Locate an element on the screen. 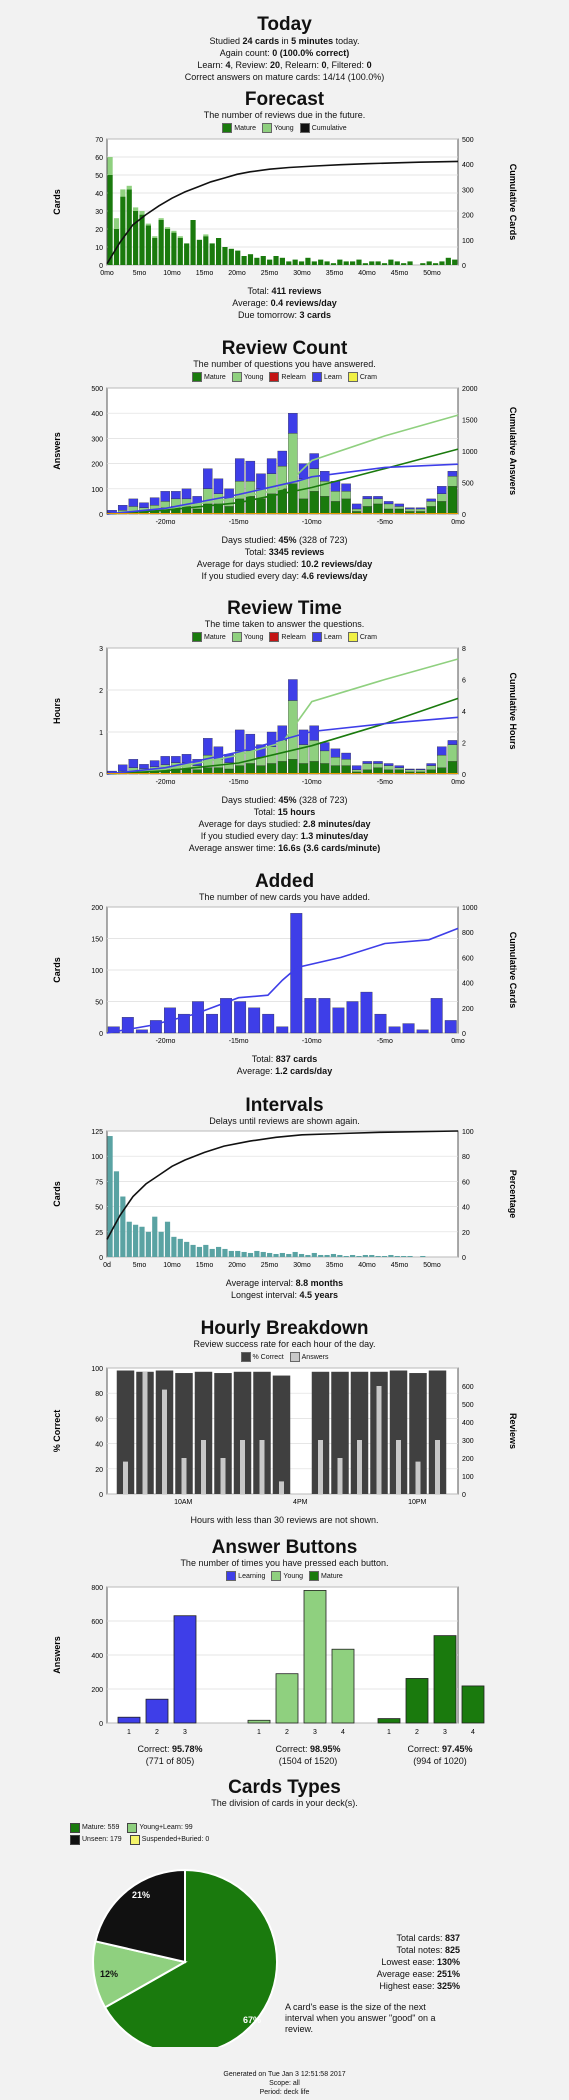 This screenshot has width=569, height=2100. button-label: 4 is located at coordinates (343, 1732).